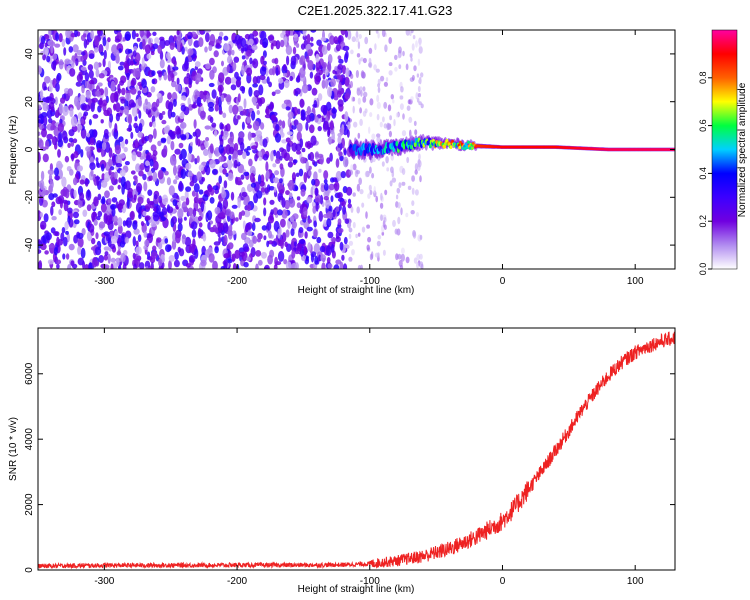 This screenshot has width=750, height=600. Describe the element at coordinates (724, 149) in the screenshot. I see `colorbar-gradient` at that location.